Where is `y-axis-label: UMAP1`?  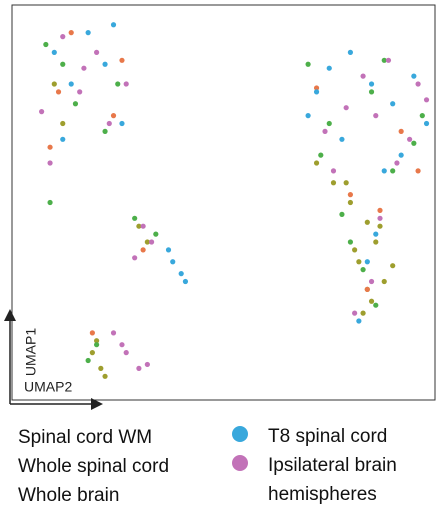 y-axis-label: UMAP1 is located at coordinates (31, 352).